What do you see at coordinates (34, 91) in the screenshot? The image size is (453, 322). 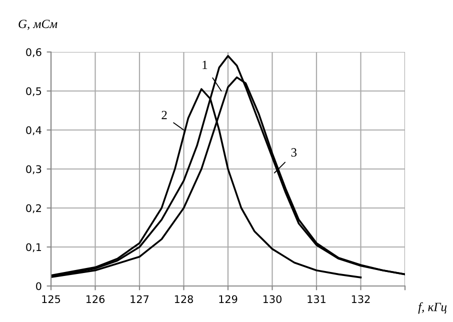 I see `y-tick-label: 0,5` at bounding box center [34, 91].